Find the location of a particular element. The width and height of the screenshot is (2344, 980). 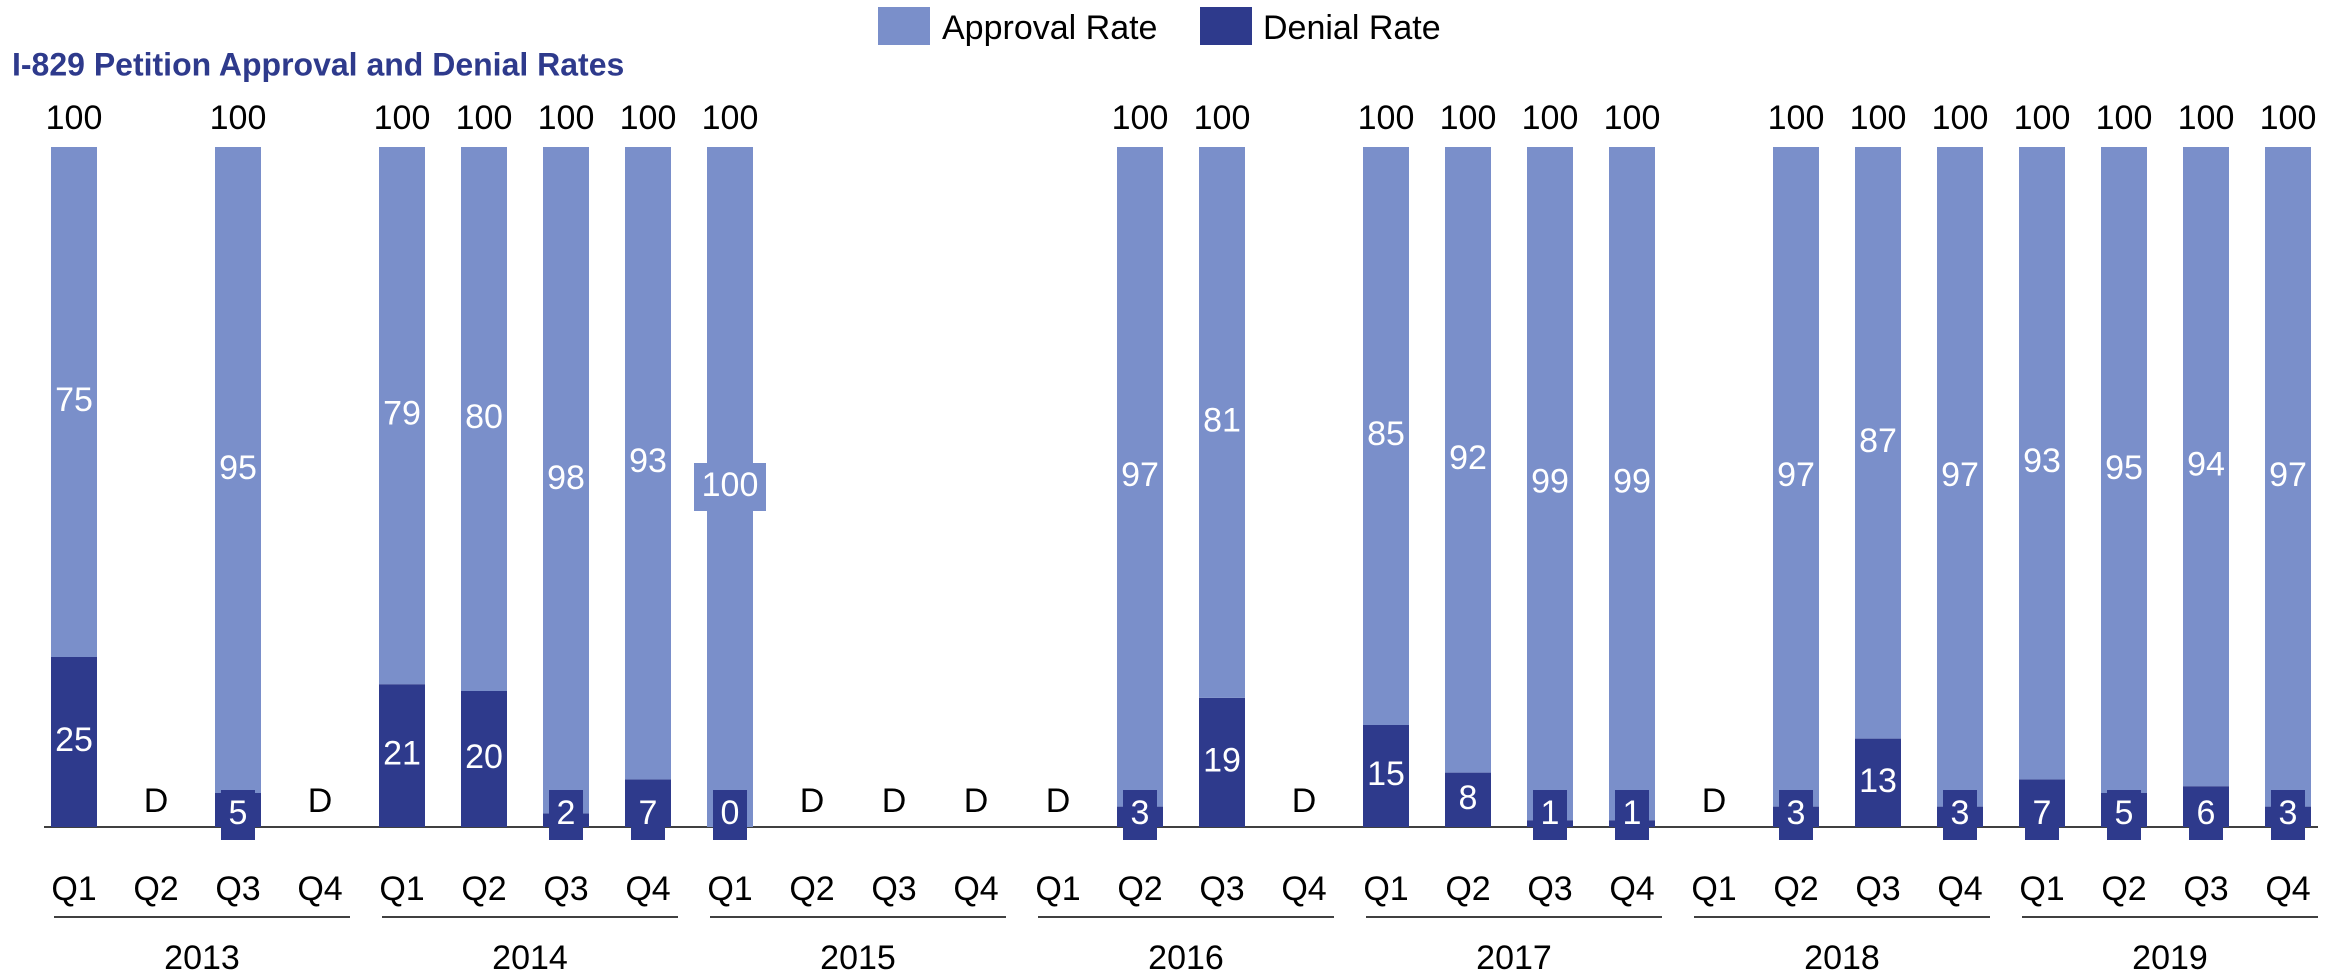

value-label: 100 is located at coordinates (730, 485).